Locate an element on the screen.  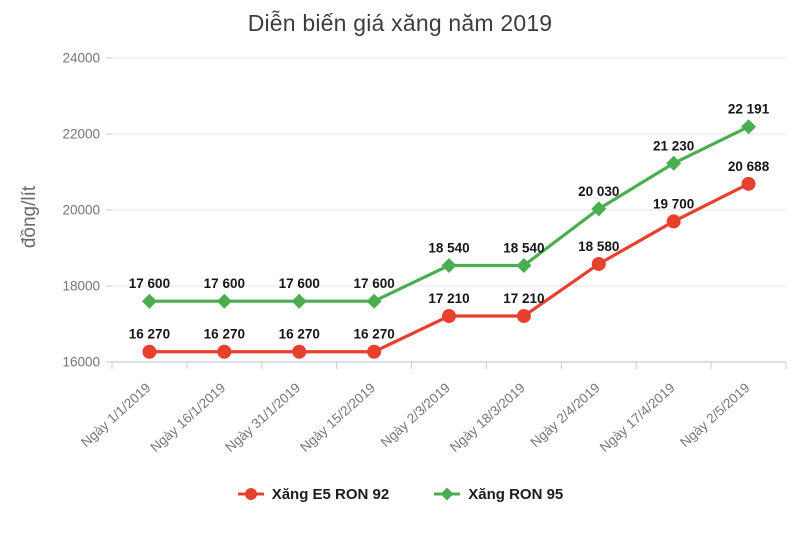
x-tick-label: Ngày 2/3/2019 is located at coordinates (415, 415).